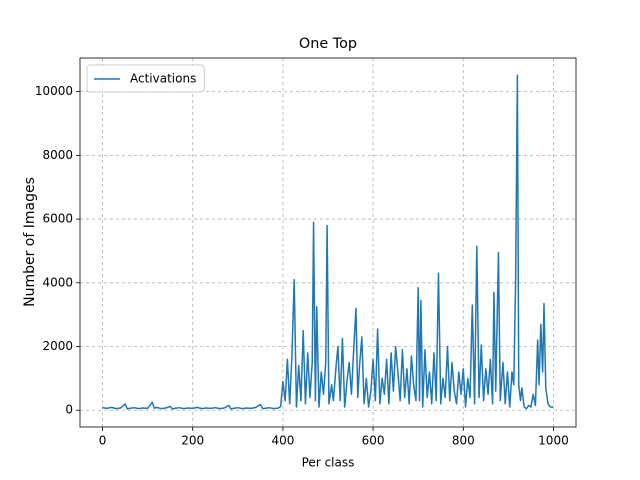 Image resolution: width=640 pixels, height=480 pixels. Describe the element at coordinates (57, 346) in the screenshot. I see `y-tick-label: 2000` at that location.